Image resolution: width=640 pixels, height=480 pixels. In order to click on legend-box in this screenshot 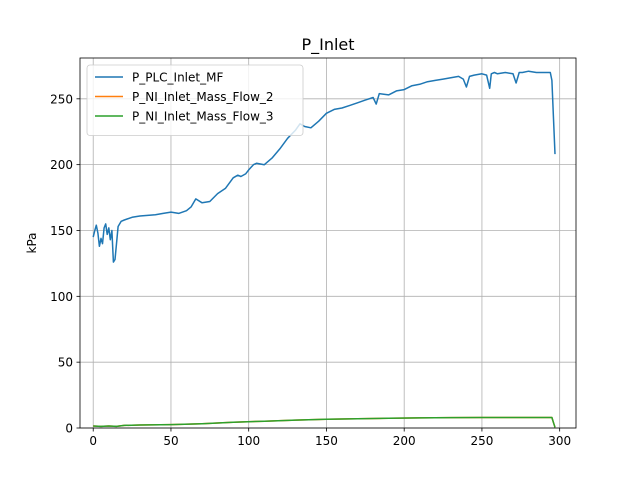, I will do `click(195, 100)`.